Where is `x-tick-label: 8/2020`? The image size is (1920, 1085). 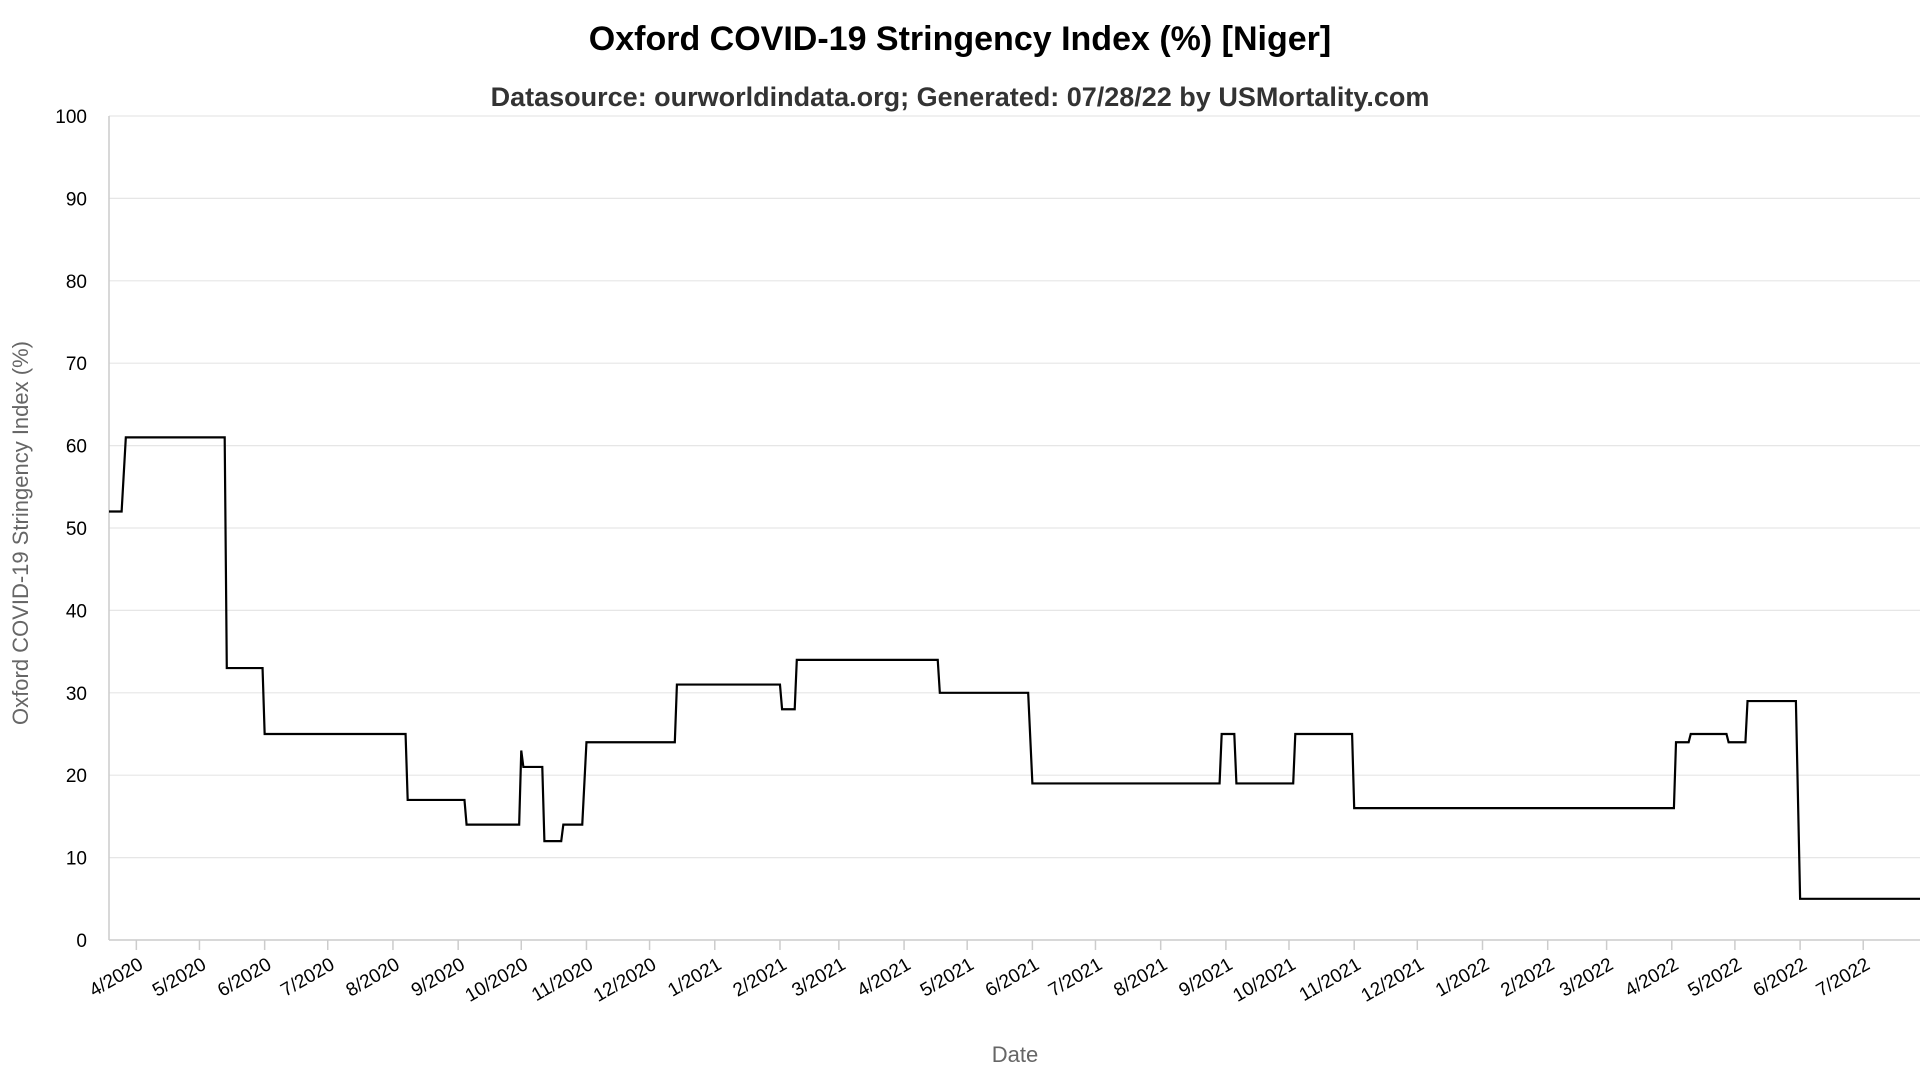
x-tick-label: 8/2020 is located at coordinates (373, 977).